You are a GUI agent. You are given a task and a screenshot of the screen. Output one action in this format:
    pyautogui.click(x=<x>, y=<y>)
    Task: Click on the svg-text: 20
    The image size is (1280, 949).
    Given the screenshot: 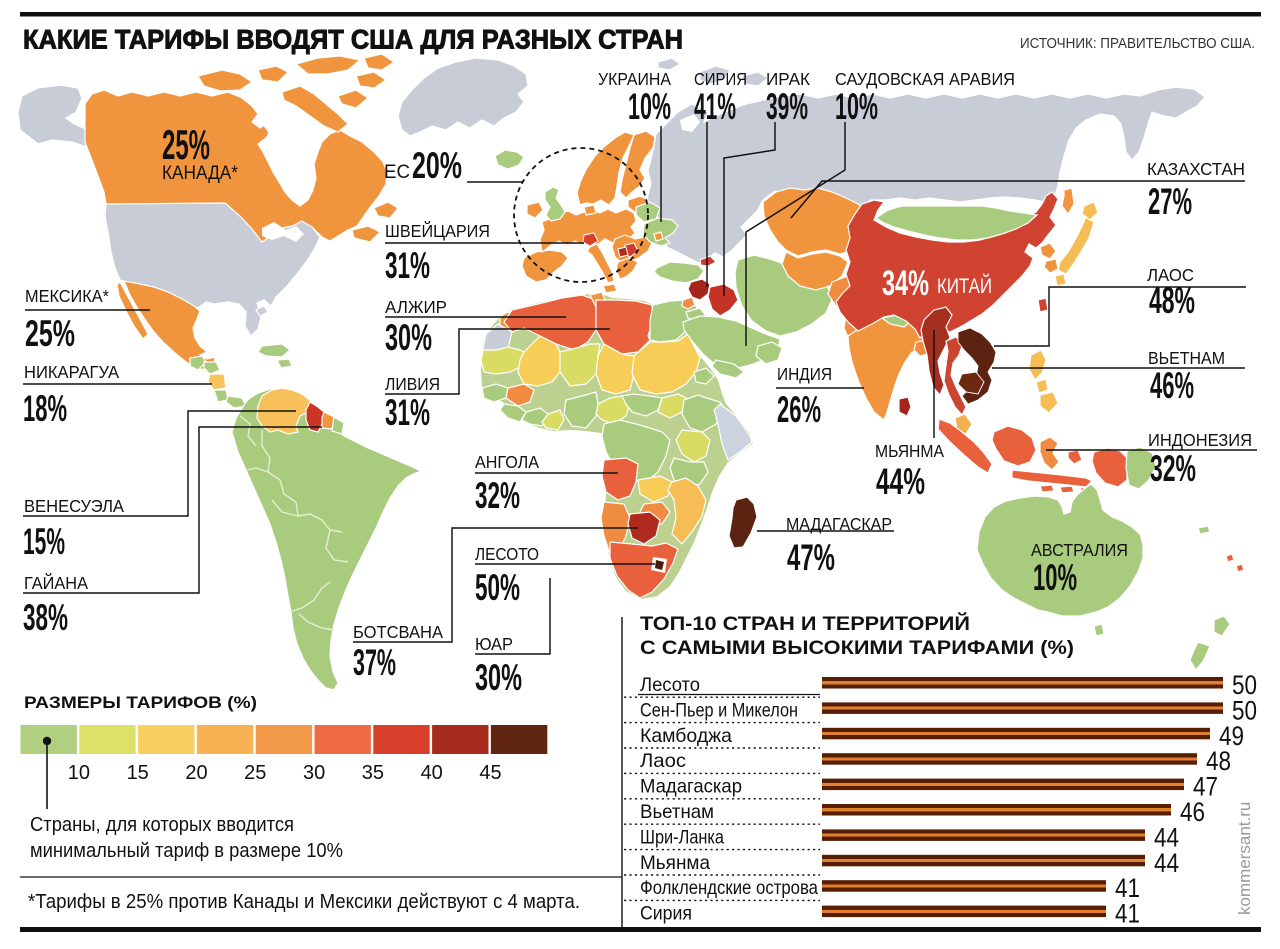 What is the action you would take?
    pyautogui.click(x=196, y=773)
    